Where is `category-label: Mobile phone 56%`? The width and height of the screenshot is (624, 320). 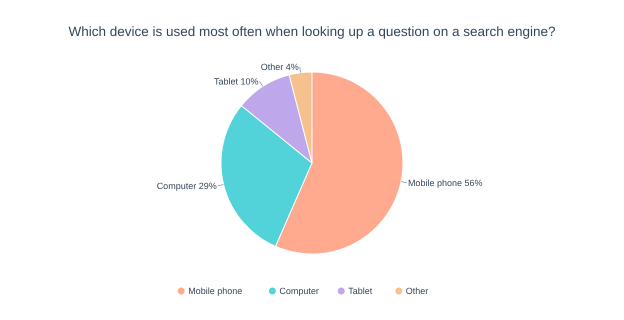
category-label: Mobile phone 56% is located at coordinates (445, 183).